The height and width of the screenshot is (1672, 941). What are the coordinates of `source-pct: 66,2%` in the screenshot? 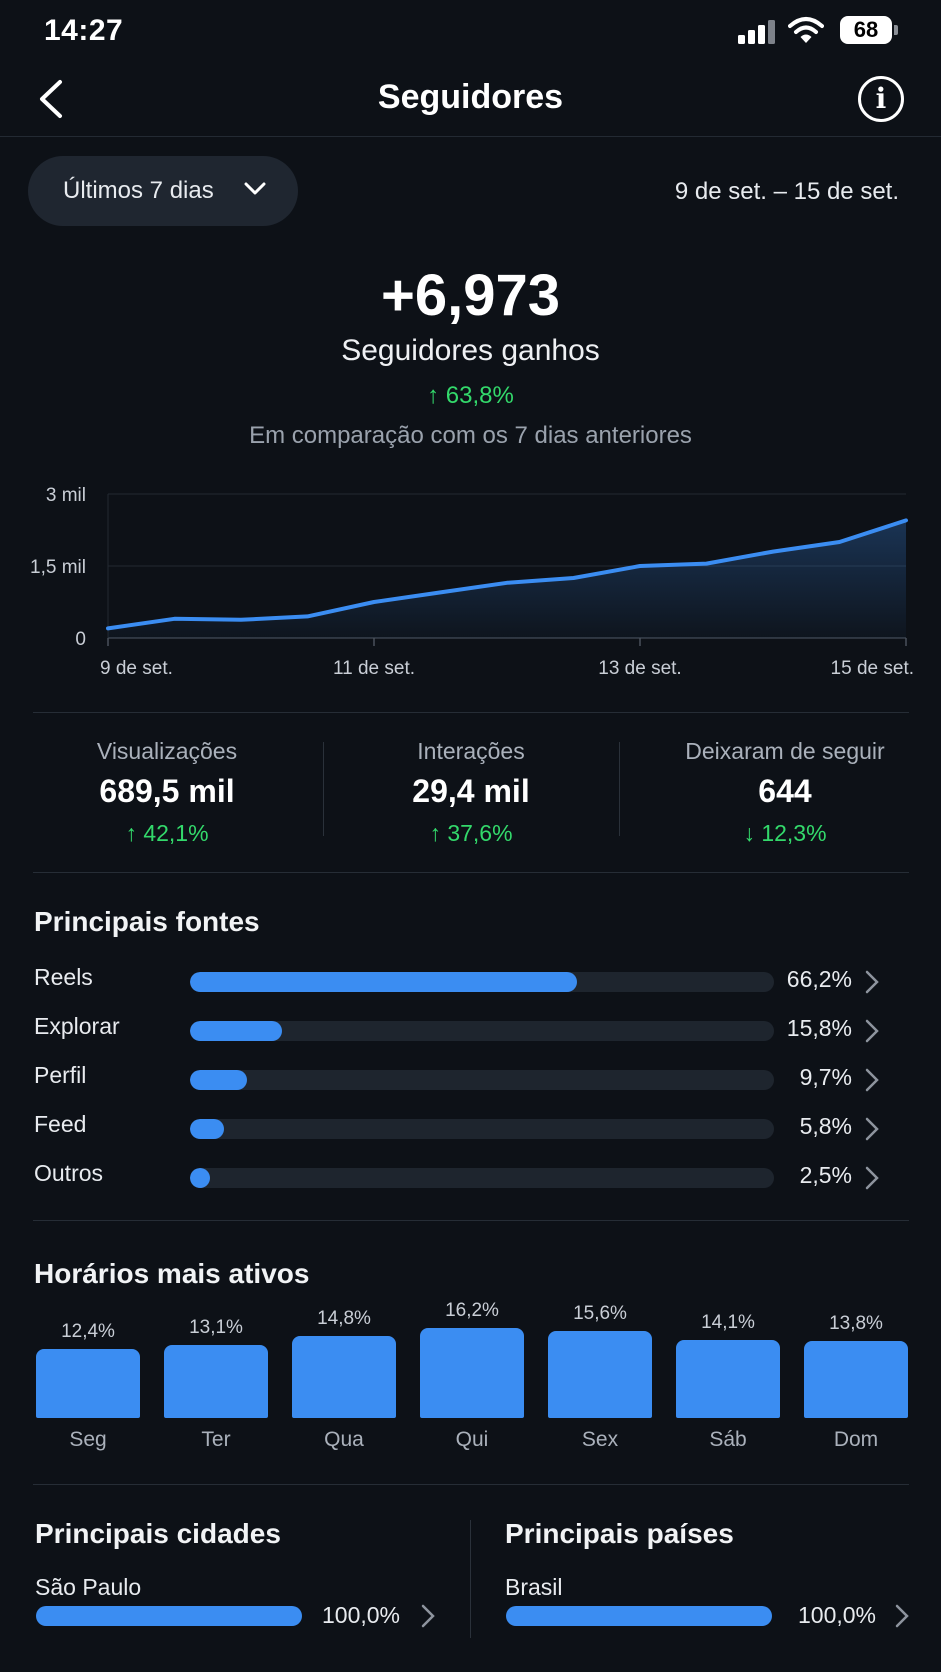 It's located at (819, 979).